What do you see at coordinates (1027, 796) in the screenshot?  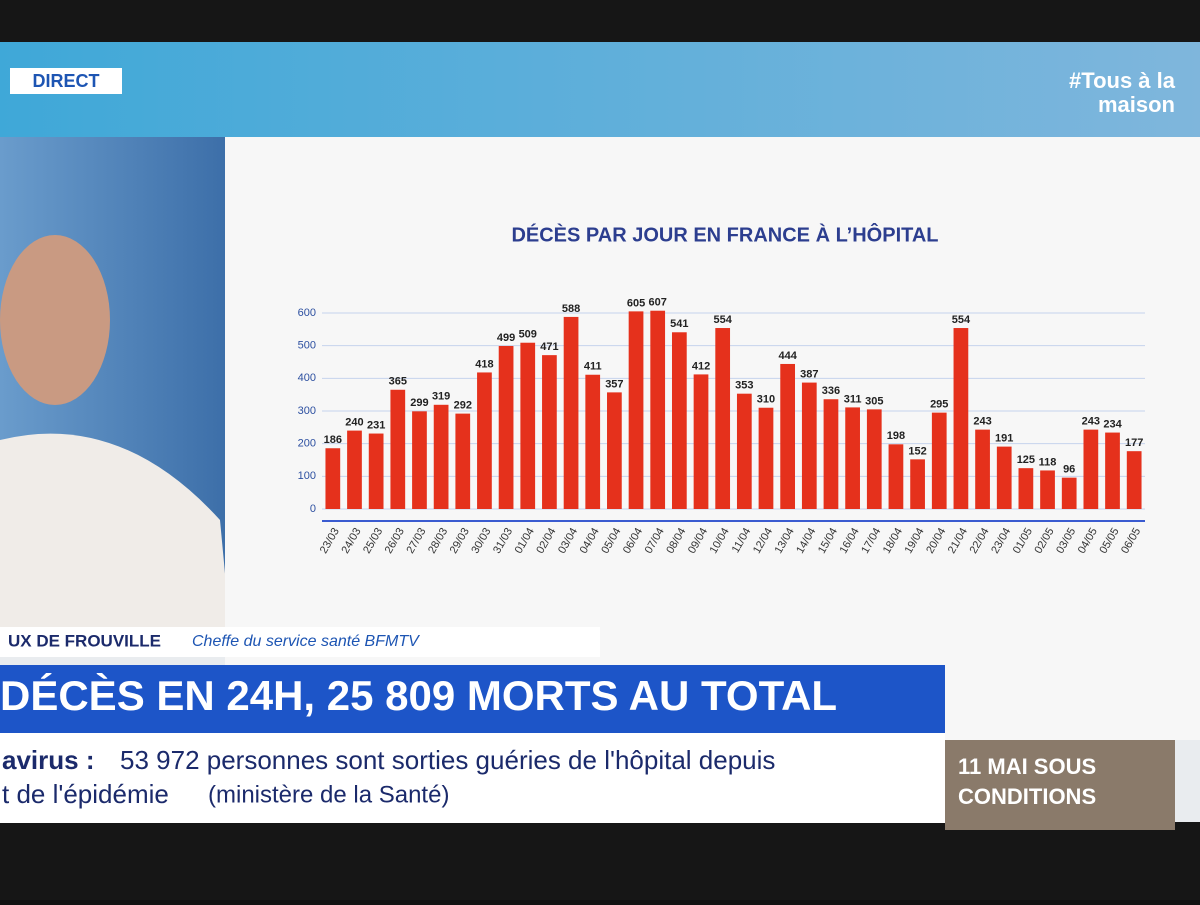 I see `promo-line2: CONDITIONS` at bounding box center [1027, 796].